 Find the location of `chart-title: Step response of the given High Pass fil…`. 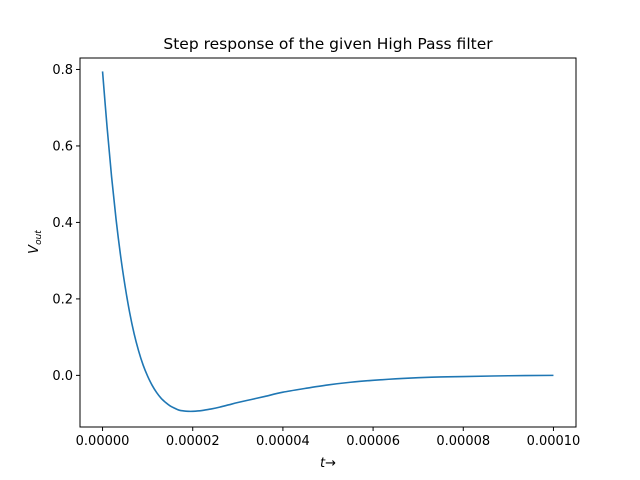

chart-title: Step response of the given High Pass fil… is located at coordinates (328, 44).